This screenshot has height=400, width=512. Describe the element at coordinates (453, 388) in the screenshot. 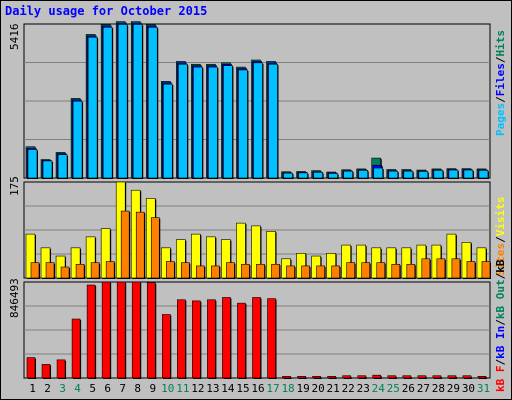

I see `day-label: 29` at that location.